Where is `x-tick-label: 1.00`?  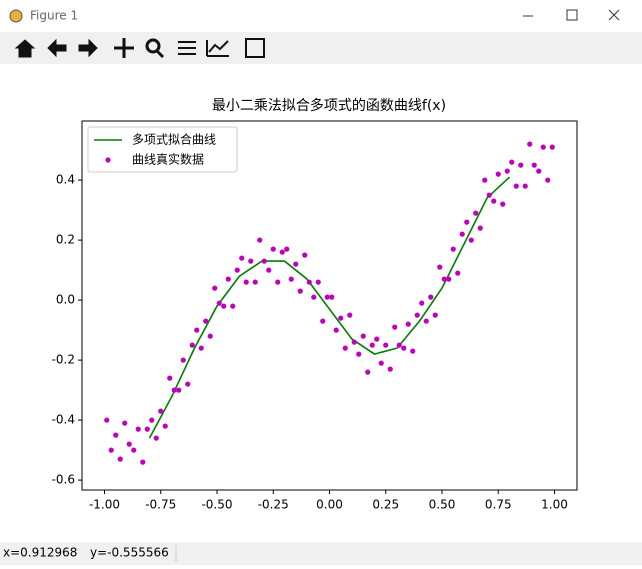
x-tick-label: 1.00 is located at coordinates (554, 505).